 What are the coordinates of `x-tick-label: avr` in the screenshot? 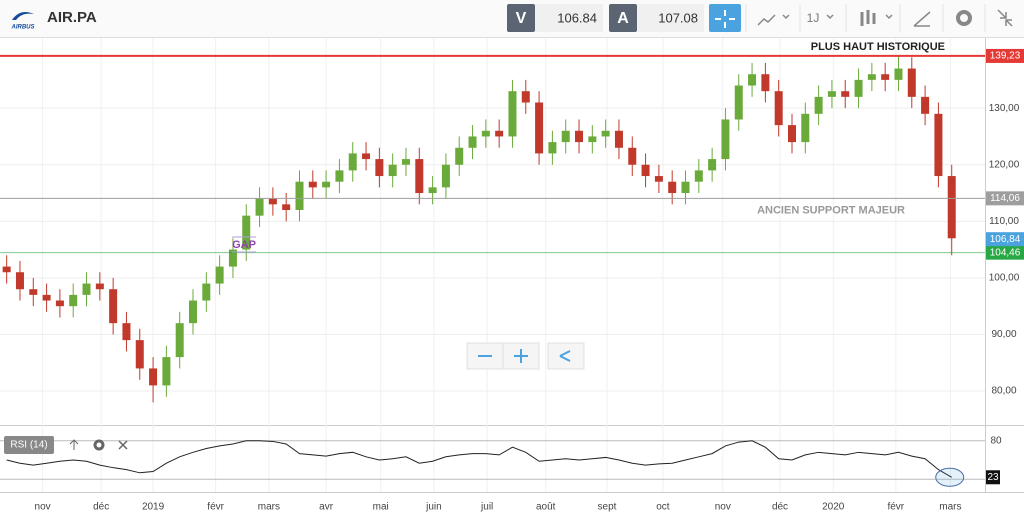 It's located at (326, 507).